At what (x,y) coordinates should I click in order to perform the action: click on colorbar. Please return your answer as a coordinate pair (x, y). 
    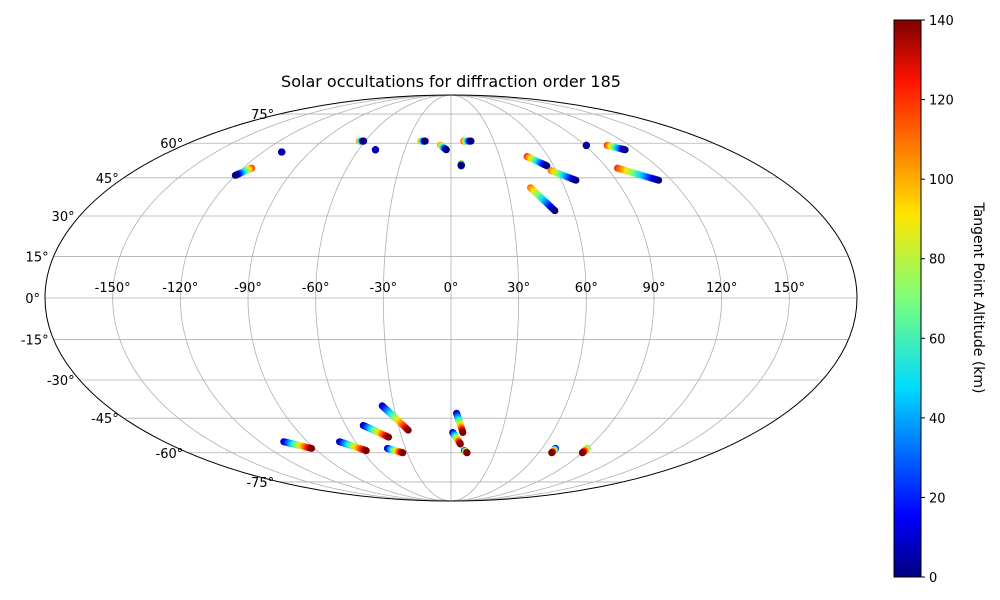
    Looking at the image, I should click on (907, 298).